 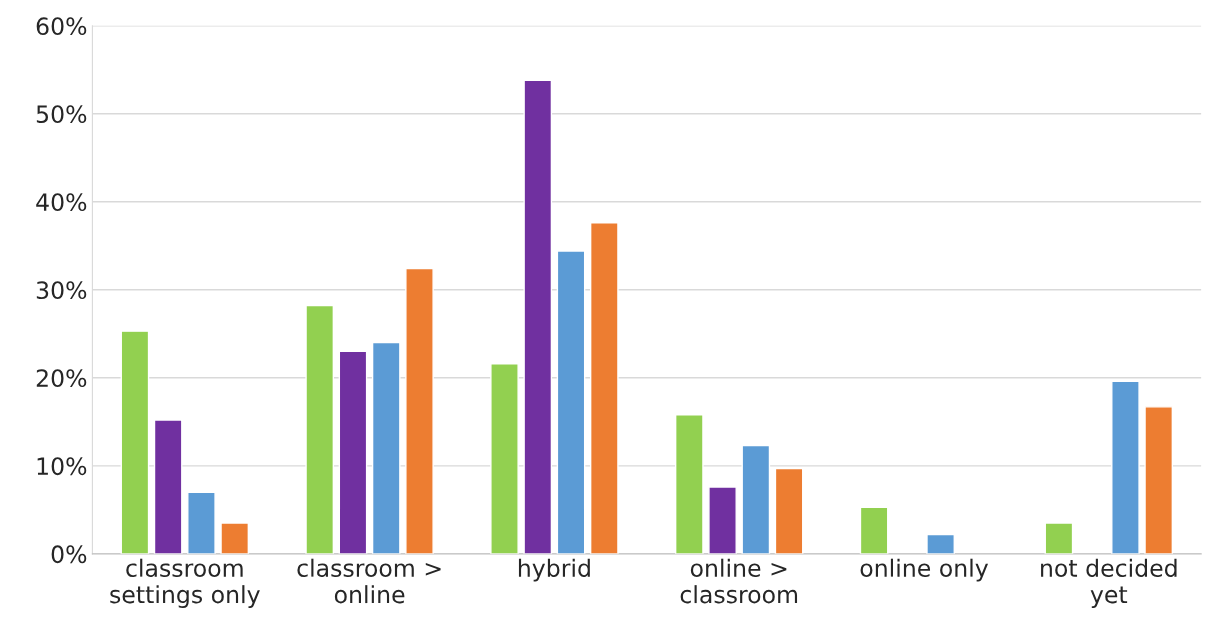 I want to click on y-tick-label: 0%, so click(x=69, y=554).